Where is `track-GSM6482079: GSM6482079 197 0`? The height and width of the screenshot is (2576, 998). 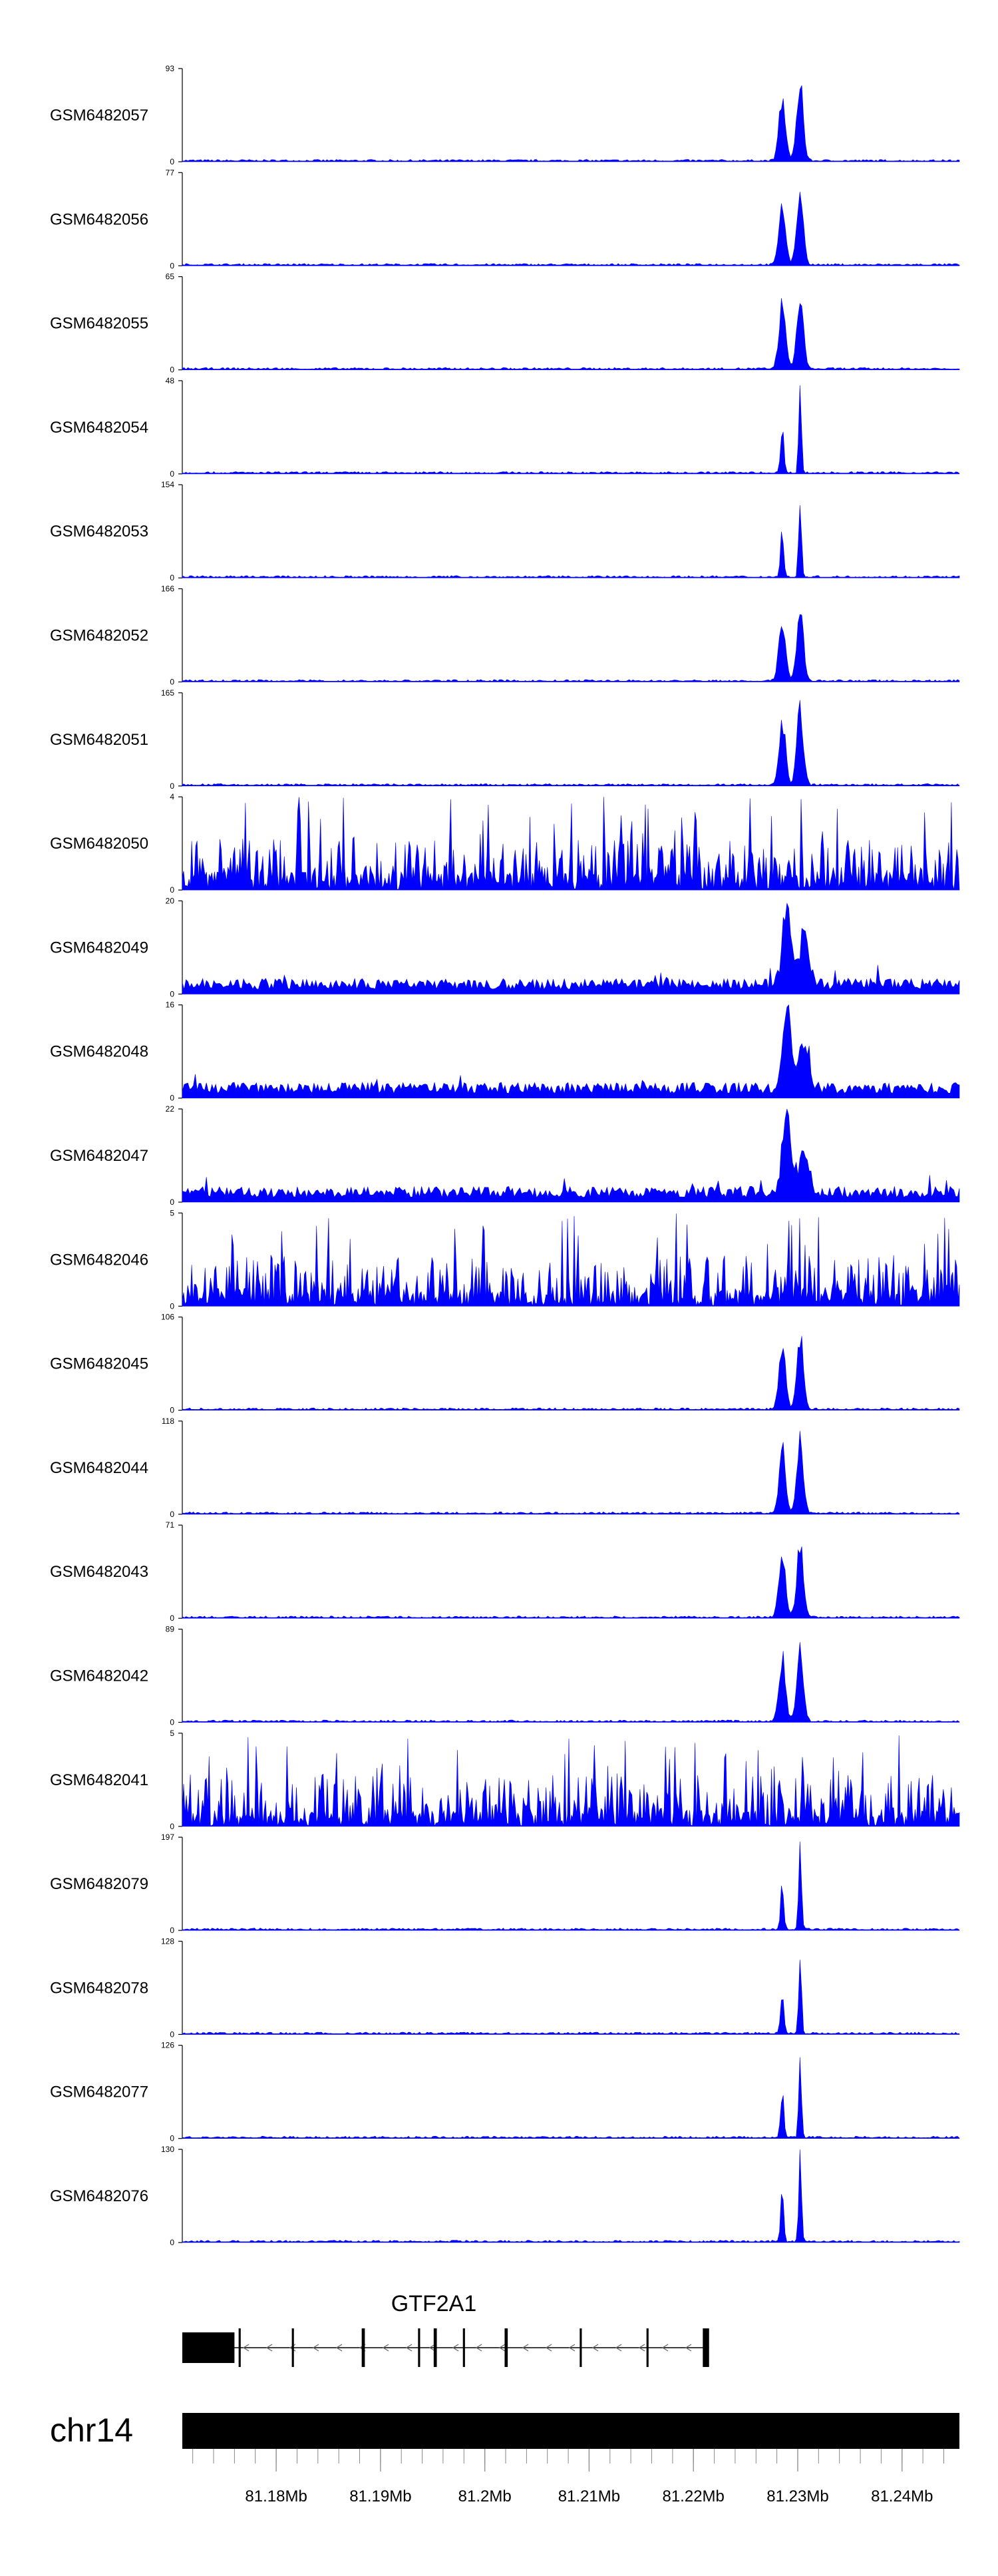
track-GSM6482079: GSM6482079 197 0 is located at coordinates (505, 1883).